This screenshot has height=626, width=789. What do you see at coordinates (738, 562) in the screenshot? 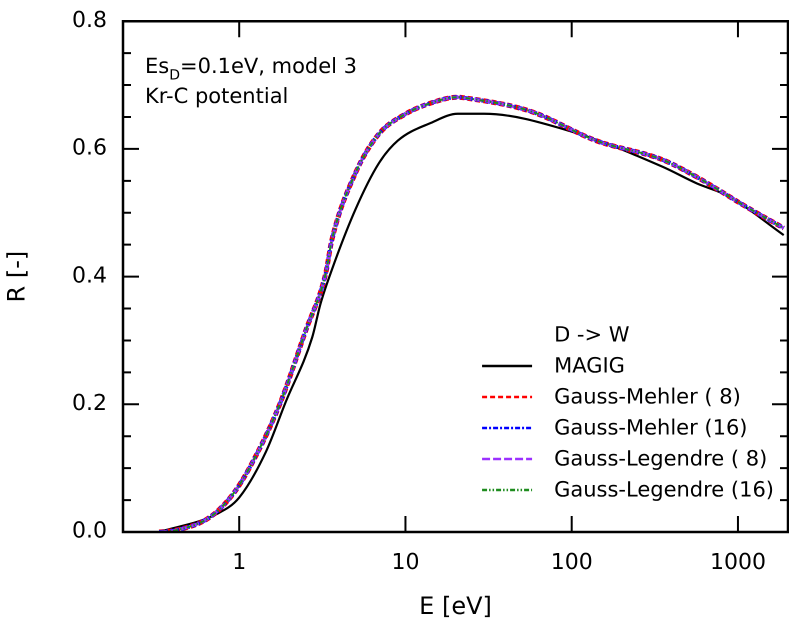
I see `x-tick-label: 1000` at bounding box center [738, 562].